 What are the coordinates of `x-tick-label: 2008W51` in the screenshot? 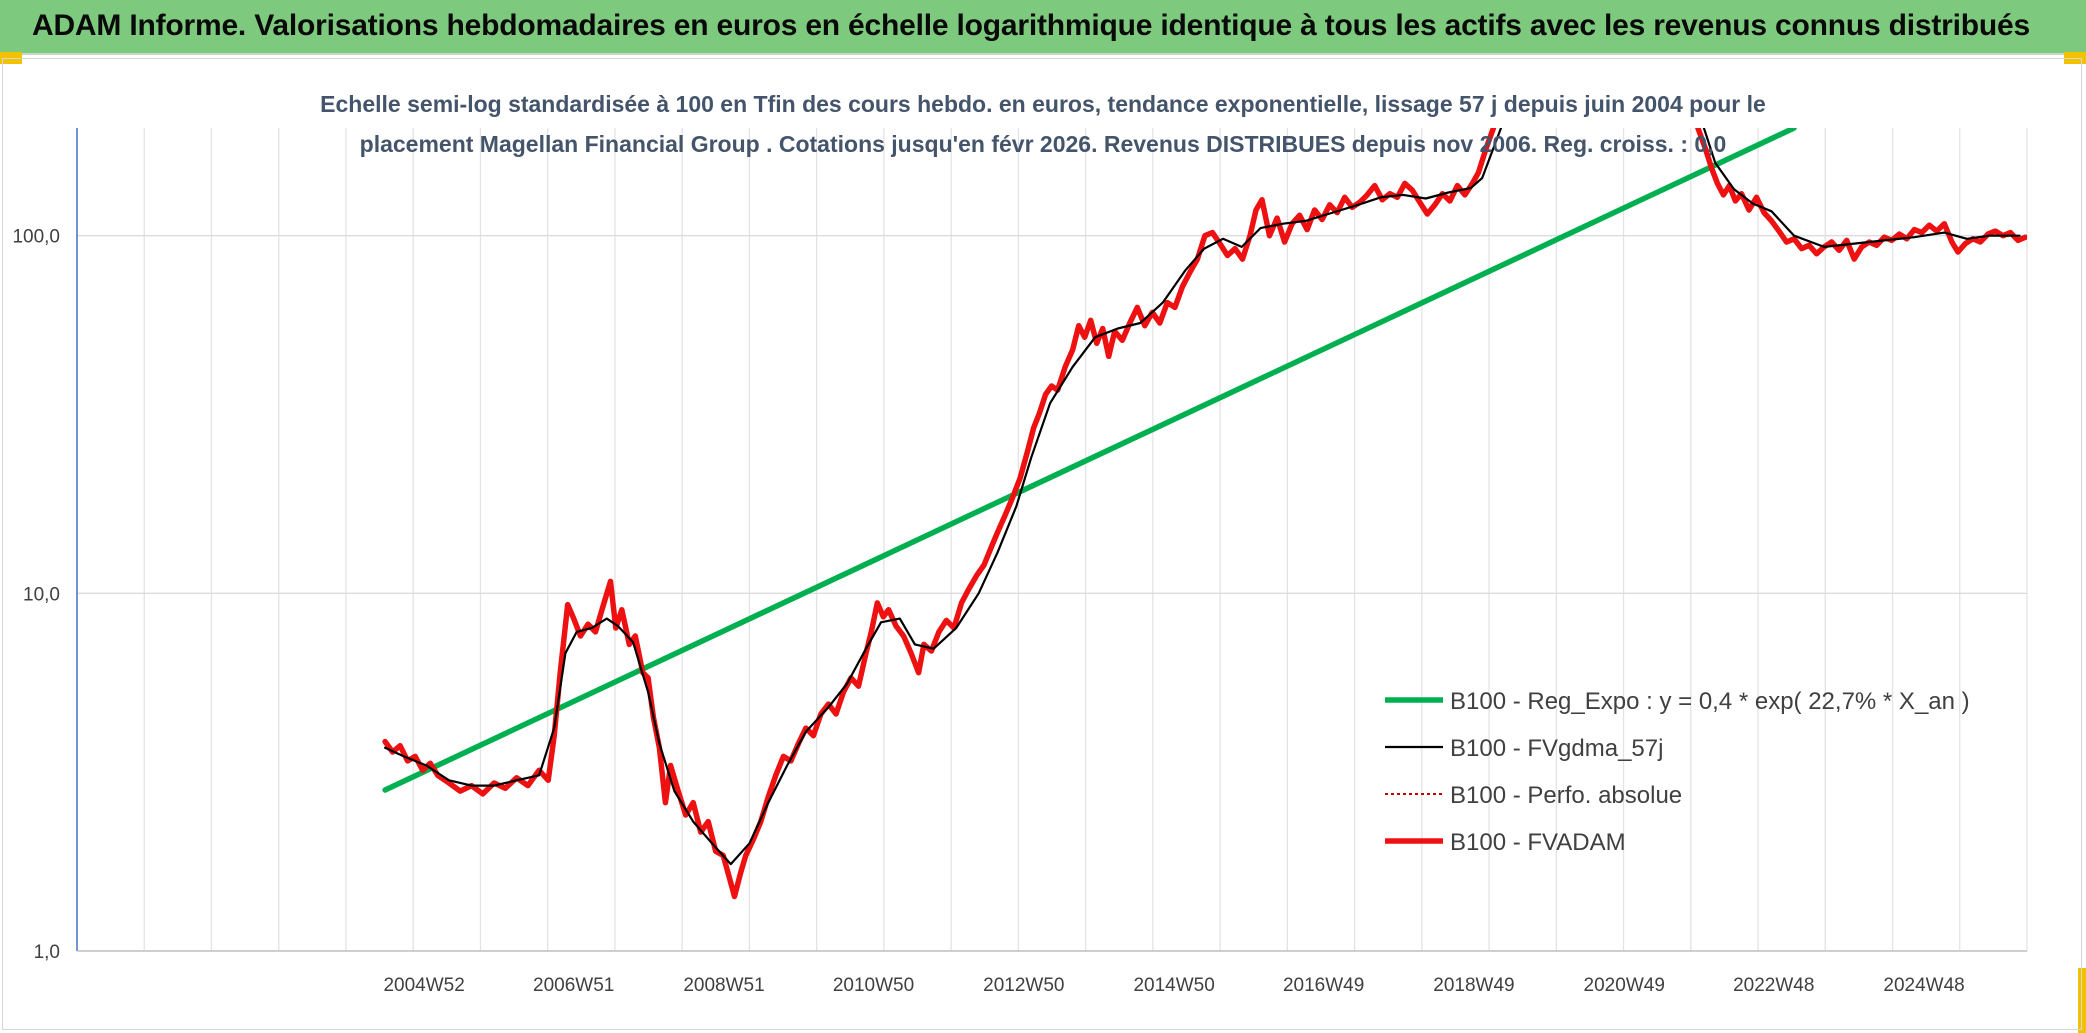 It's located at (723, 985).